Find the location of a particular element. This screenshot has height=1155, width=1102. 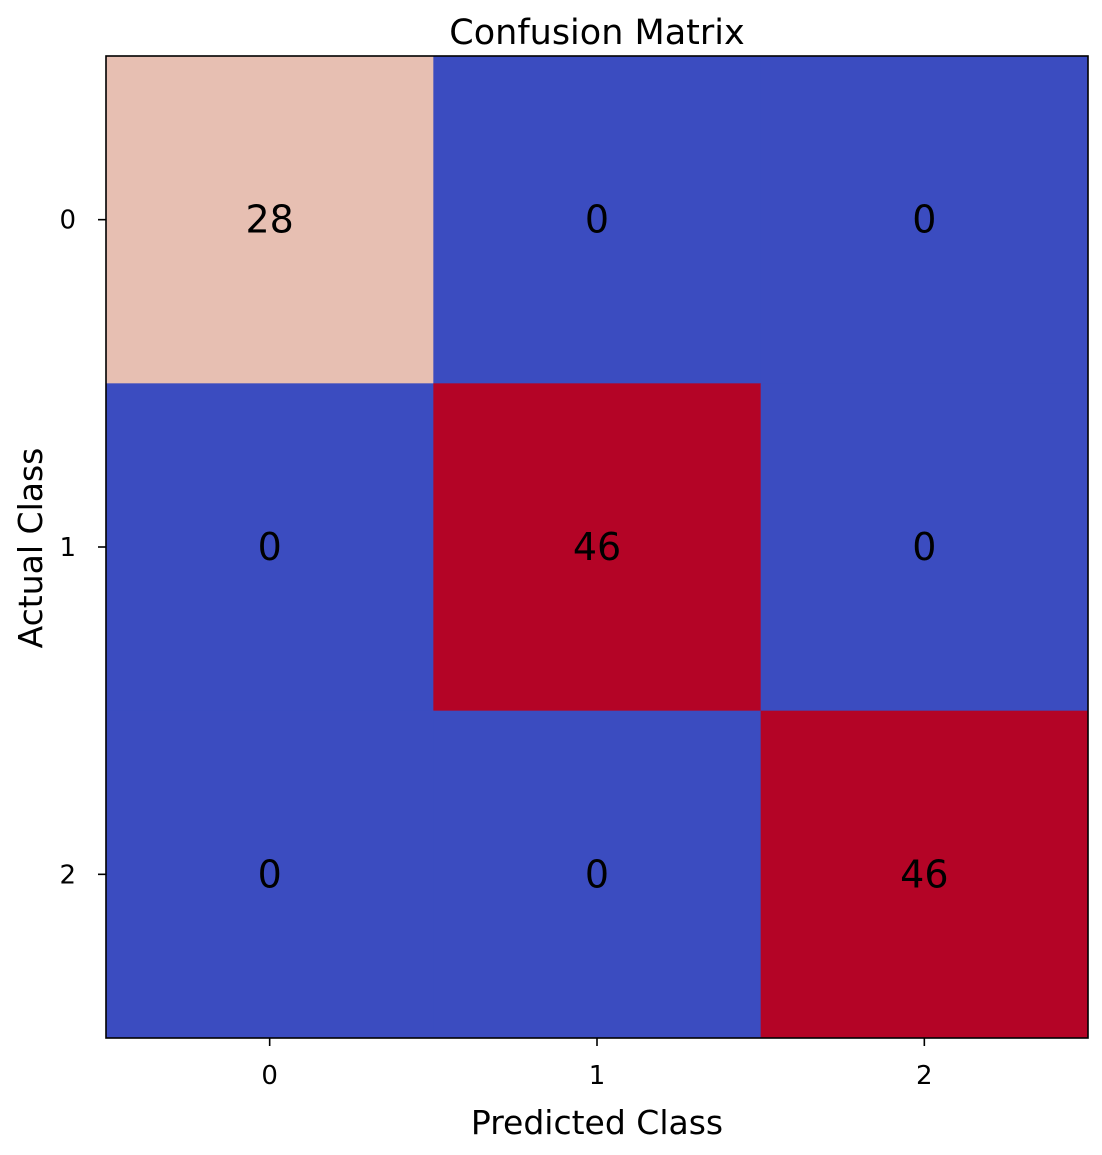

heatmap-cell-r2-c2 is located at coordinates (924, 874).